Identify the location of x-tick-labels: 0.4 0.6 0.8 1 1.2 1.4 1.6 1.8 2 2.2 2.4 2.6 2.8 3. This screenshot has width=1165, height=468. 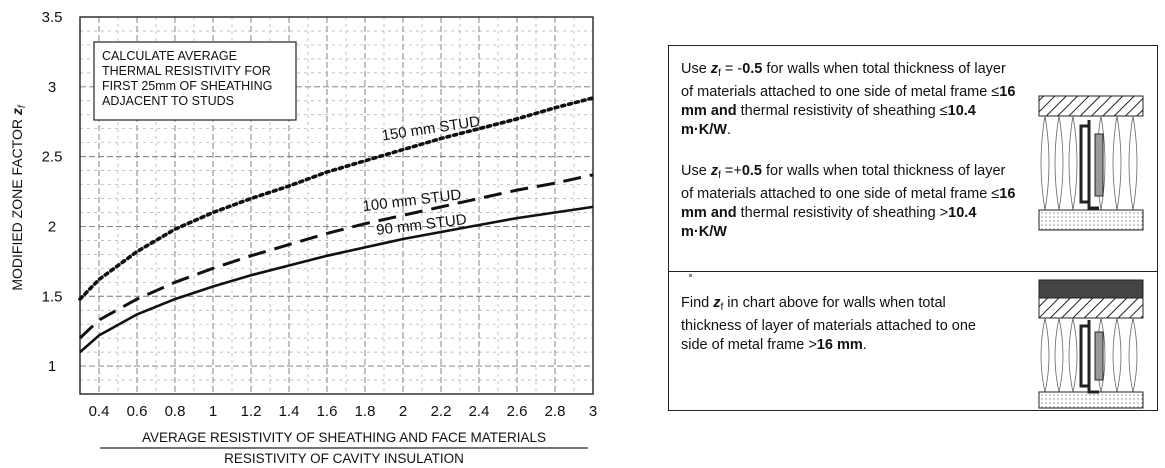
(343, 411).